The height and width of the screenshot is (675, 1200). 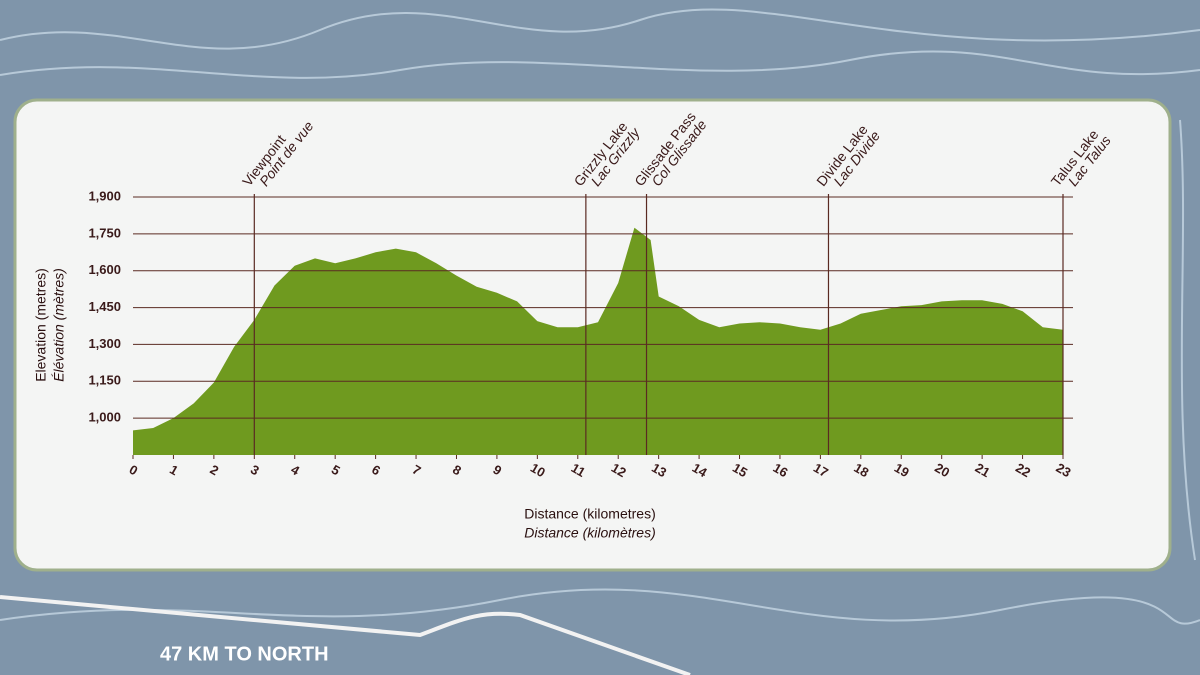 What do you see at coordinates (104, 232) in the screenshot?
I see `y-tick-label: 1,750` at bounding box center [104, 232].